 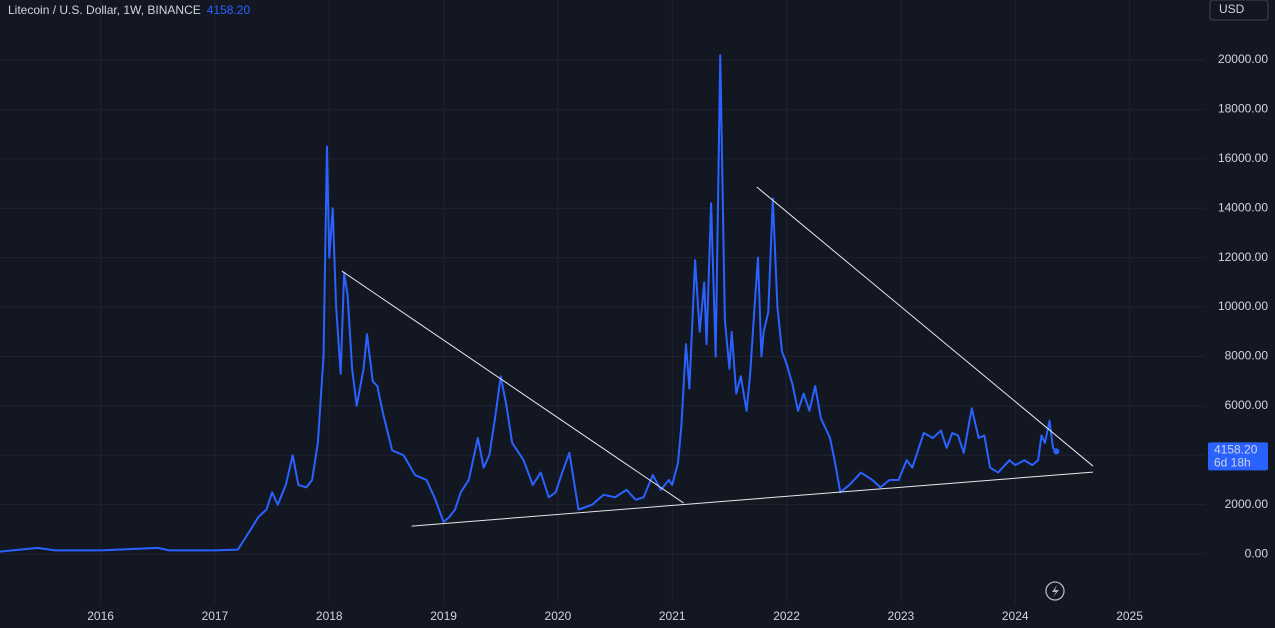 What do you see at coordinates (100, 616) in the screenshot?
I see `x-tick-label: 2016` at bounding box center [100, 616].